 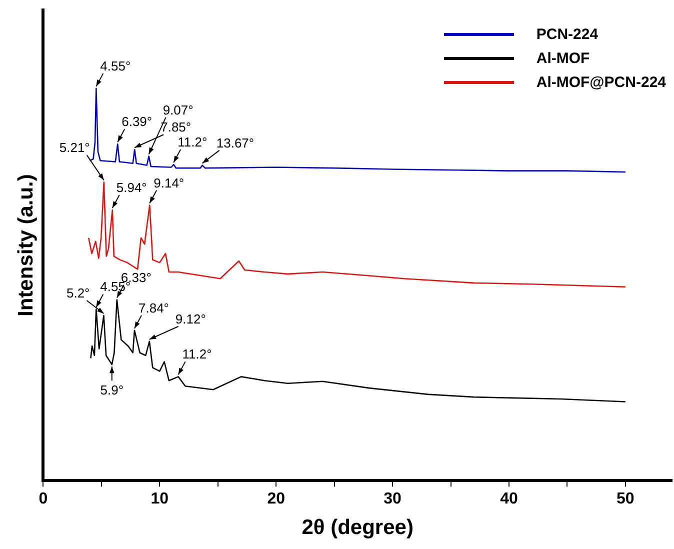 What do you see at coordinates (26, 245) in the screenshot?
I see `y-axis-title: Intensity (a.u.)` at bounding box center [26, 245].